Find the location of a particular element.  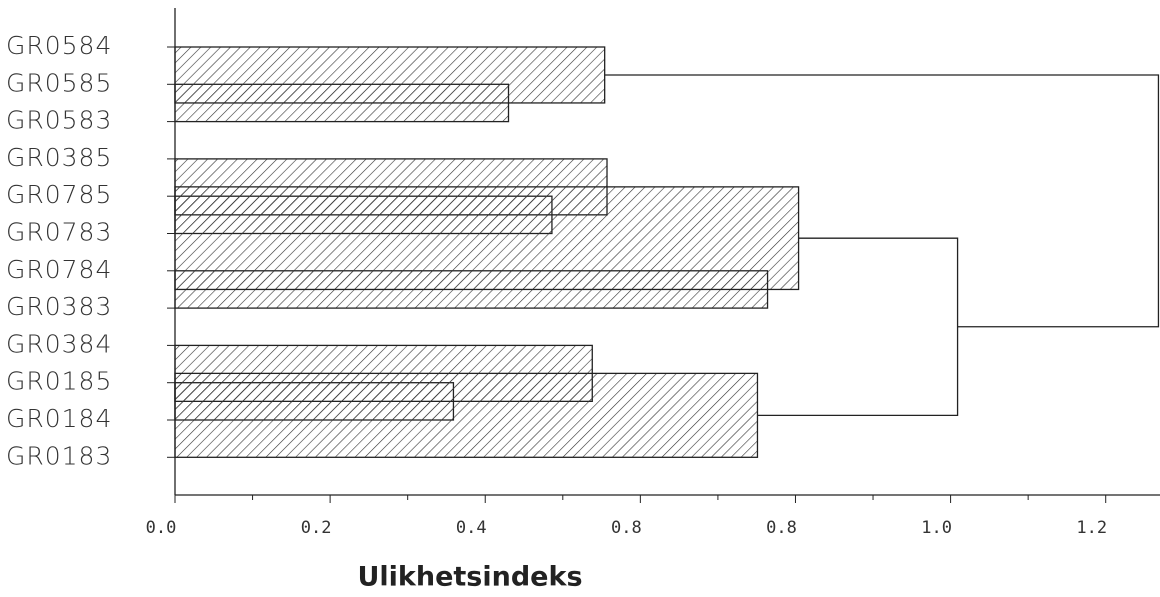

leaf-label: GR0383 is located at coordinates (59, 306).